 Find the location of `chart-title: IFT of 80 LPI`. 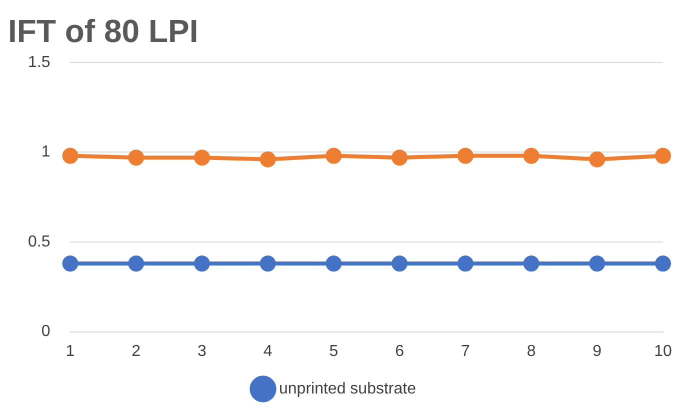

chart-title: IFT of 80 LPI is located at coordinates (103, 31).